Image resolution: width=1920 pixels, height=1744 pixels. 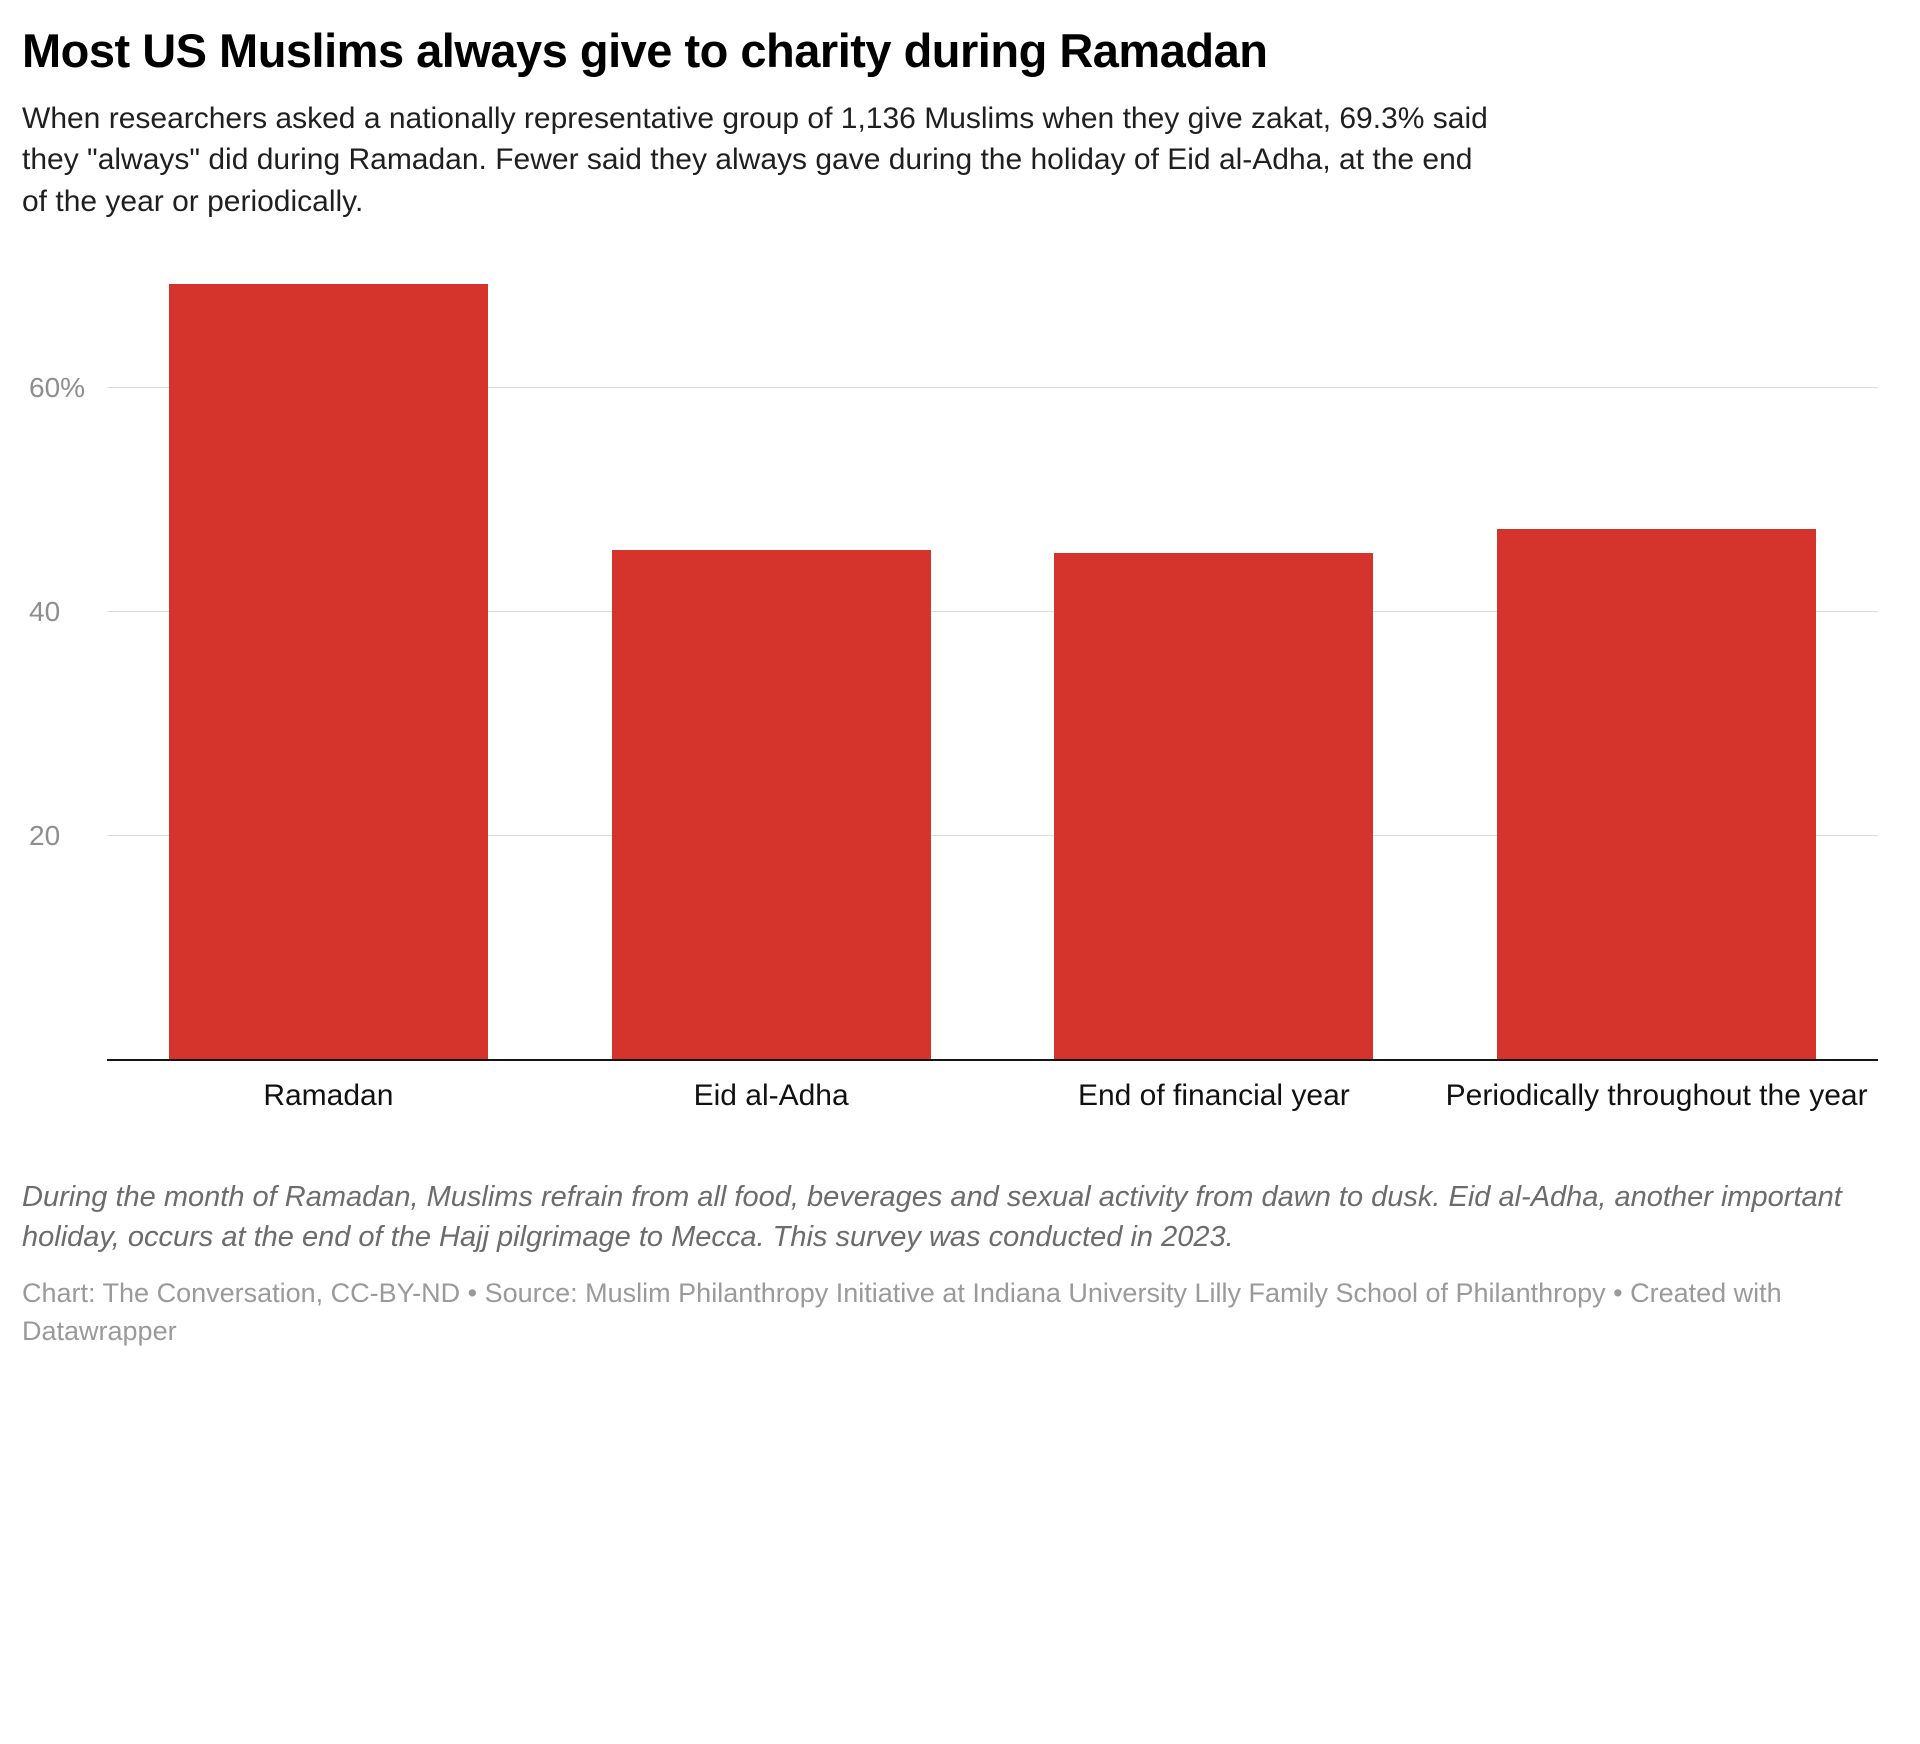 What do you see at coordinates (45, 835) in the screenshot?
I see `y-axis-tick-label: 20` at bounding box center [45, 835].